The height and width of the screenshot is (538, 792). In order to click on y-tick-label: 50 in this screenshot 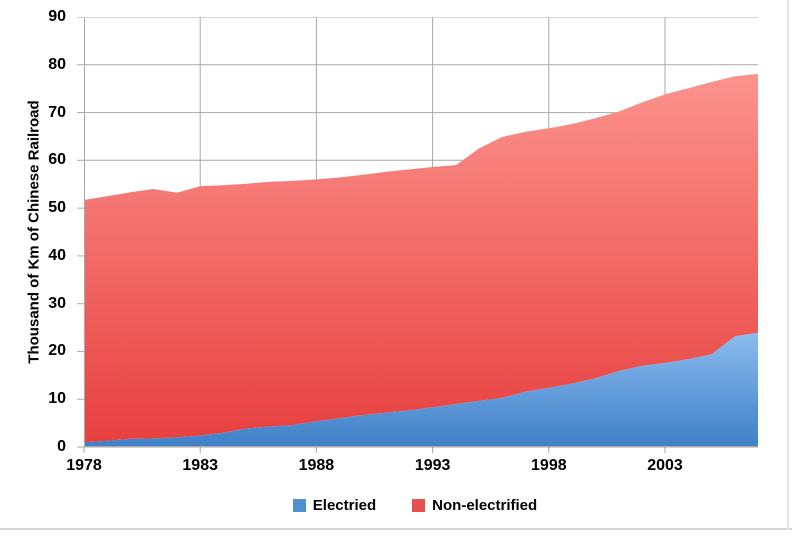, I will do `click(57, 208)`.